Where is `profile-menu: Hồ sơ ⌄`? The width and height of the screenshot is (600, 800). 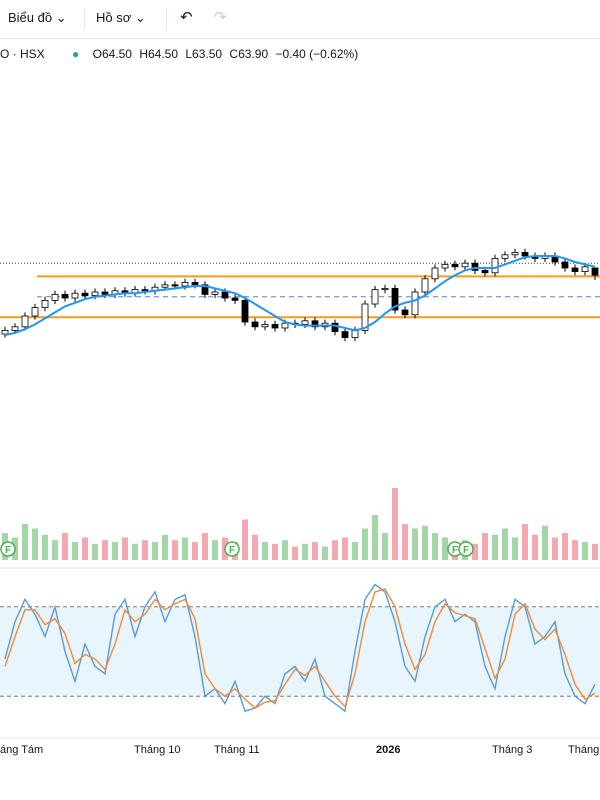 profile-menu: Hồ sơ ⌄ is located at coordinates (121, 17).